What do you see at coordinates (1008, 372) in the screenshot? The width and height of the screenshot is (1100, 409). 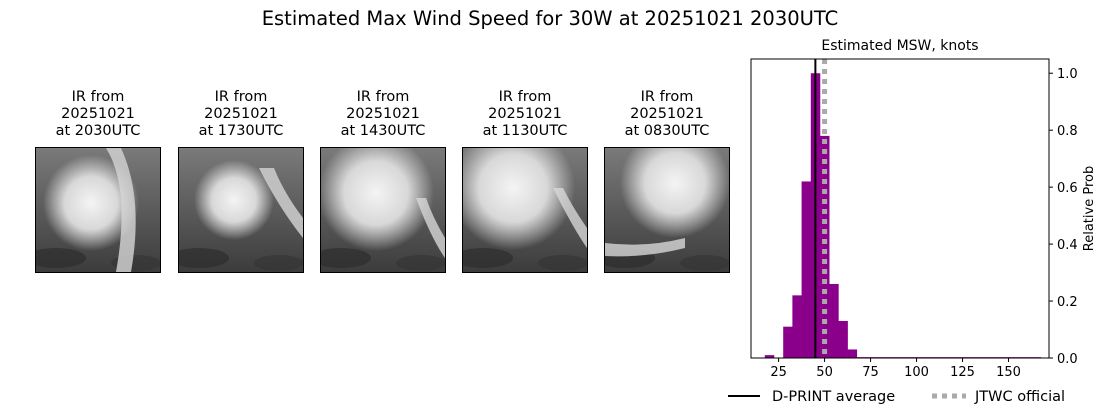 I see `x-tick-label: 150` at bounding box center [1008, 372].